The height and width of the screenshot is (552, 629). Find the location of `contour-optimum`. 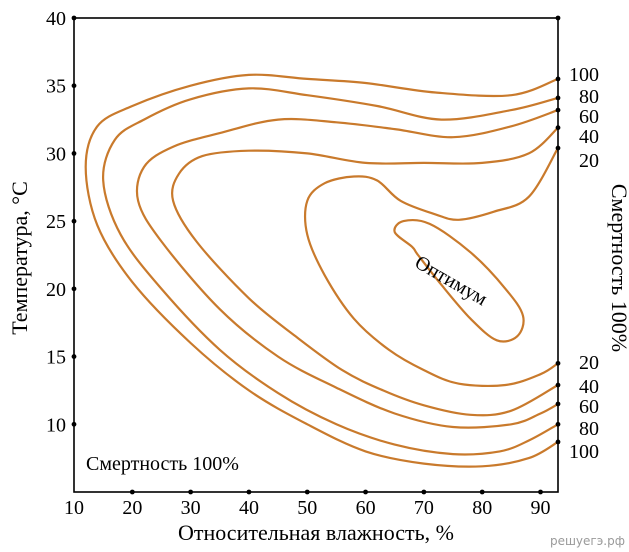

contour-optimum is located at coordinates (459, 280).